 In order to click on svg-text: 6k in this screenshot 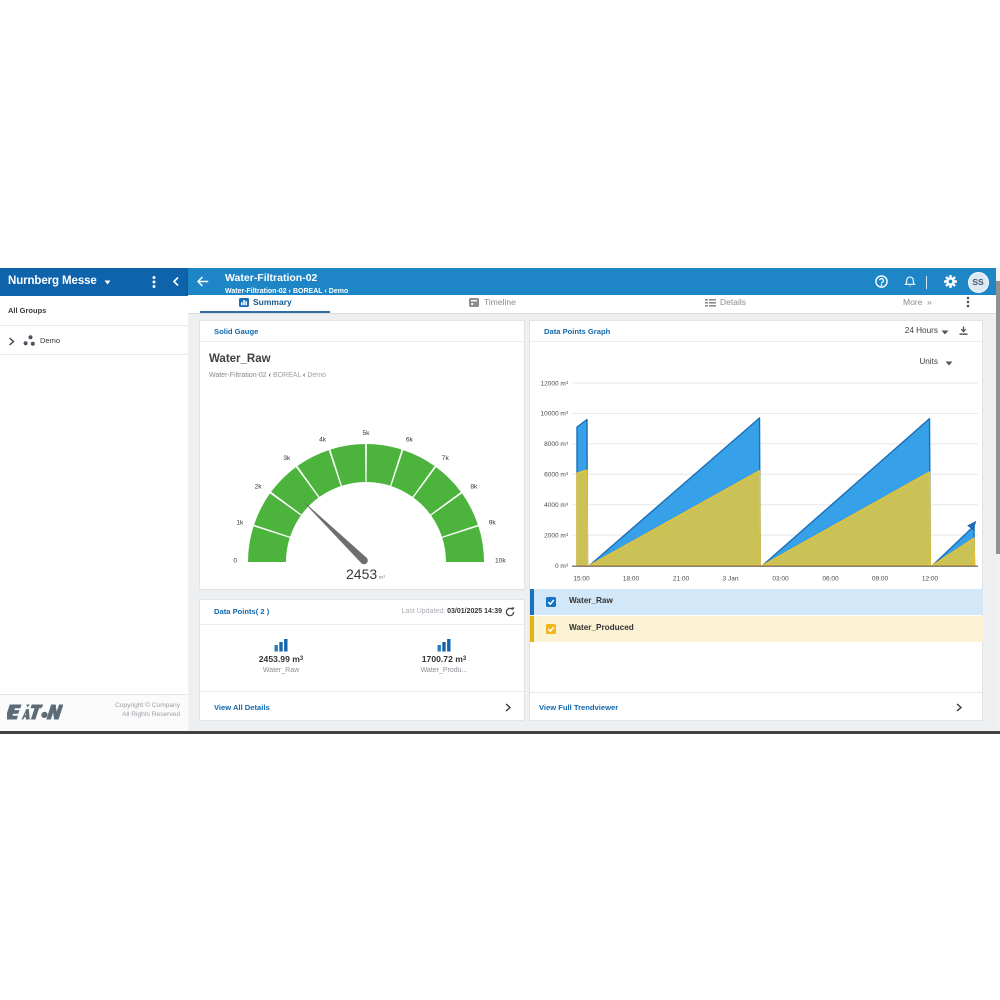, I will do `click(410, 440)`.